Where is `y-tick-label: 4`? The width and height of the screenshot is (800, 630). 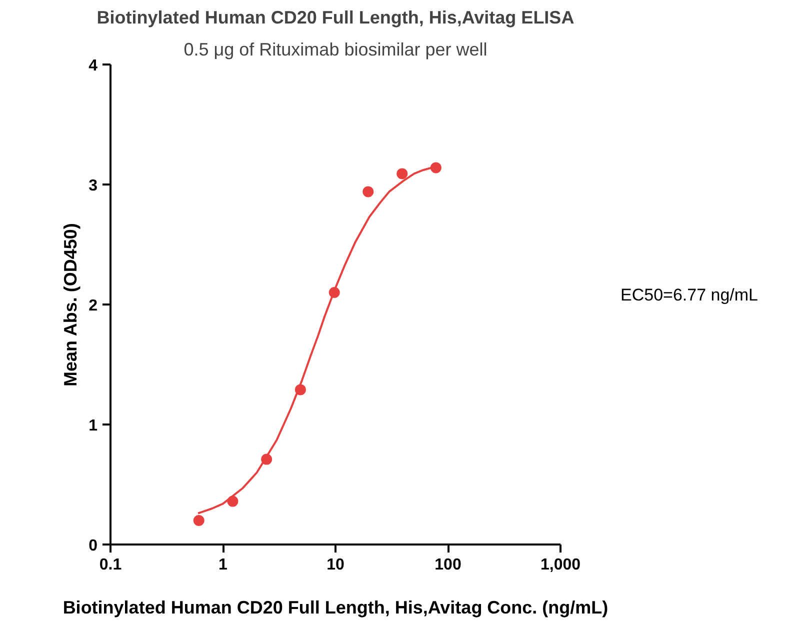
y-tick-label: 4 is located at coordinates (93, 66).